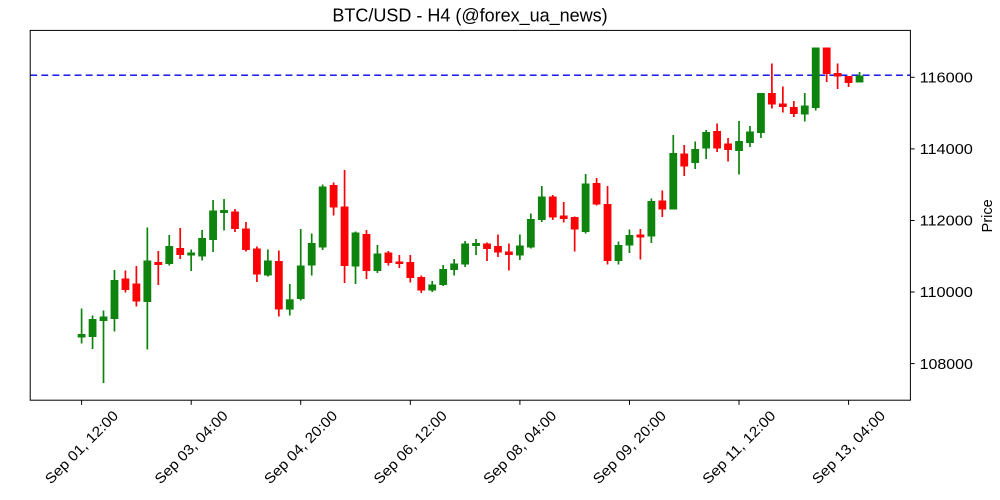  I want to click on svg-text: 112000, so click(946, 222).